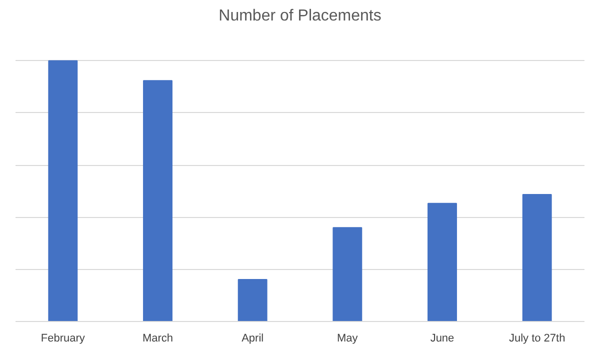 This screenshot has width=599, height=347. What do you see at coordinates (442, 338) in the screenshot?
I see `x-tick-label: June` at bounding box center [442, 338].